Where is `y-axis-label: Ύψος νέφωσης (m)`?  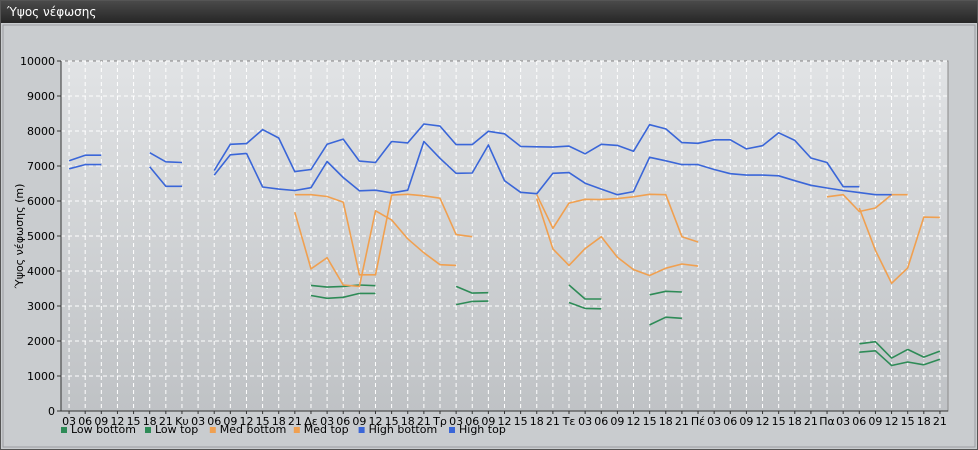 y-axis-label: Ύψος νέφωσης (m) is located at coordinates (19, 237).